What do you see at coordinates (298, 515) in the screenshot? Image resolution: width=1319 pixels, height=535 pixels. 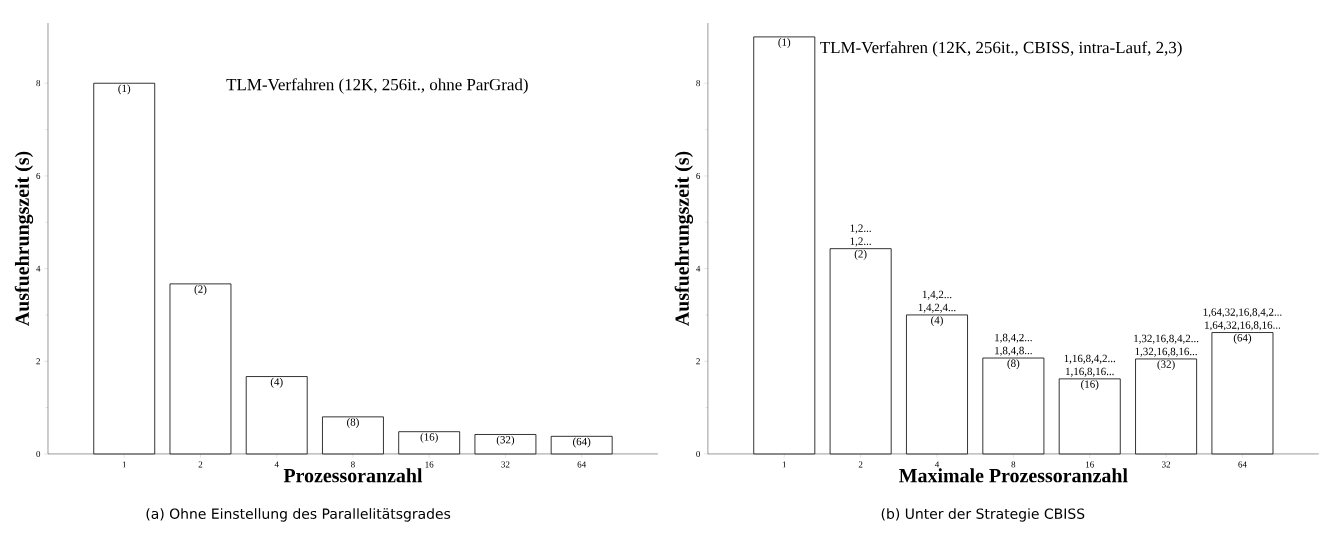 I see `text: (a) Ohne Einstellung des Parallelitätsgrades` at bounding box center [298, 515].